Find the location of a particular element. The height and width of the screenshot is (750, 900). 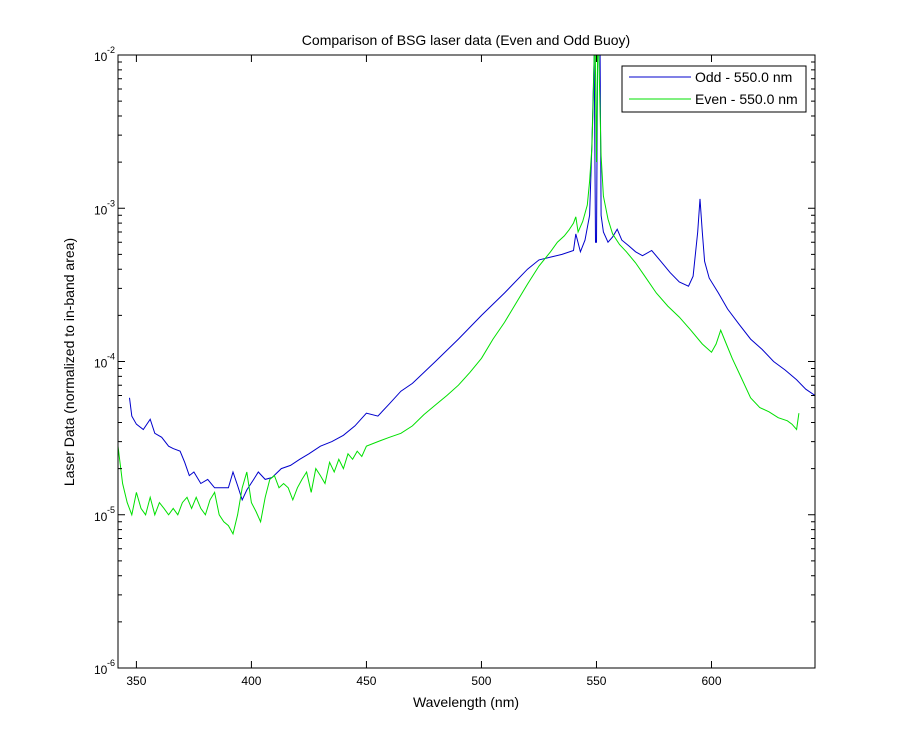

legend-label-even: Even - 550.0 nm is located at coordinates (746, 99).